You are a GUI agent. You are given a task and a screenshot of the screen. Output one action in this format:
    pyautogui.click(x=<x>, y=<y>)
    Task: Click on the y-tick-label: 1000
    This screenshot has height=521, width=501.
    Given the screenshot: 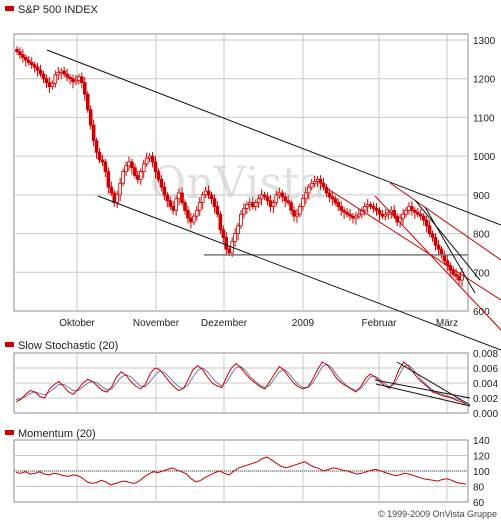 What is the action you would take?
    pyautogui.click(x=484, y=157)
    